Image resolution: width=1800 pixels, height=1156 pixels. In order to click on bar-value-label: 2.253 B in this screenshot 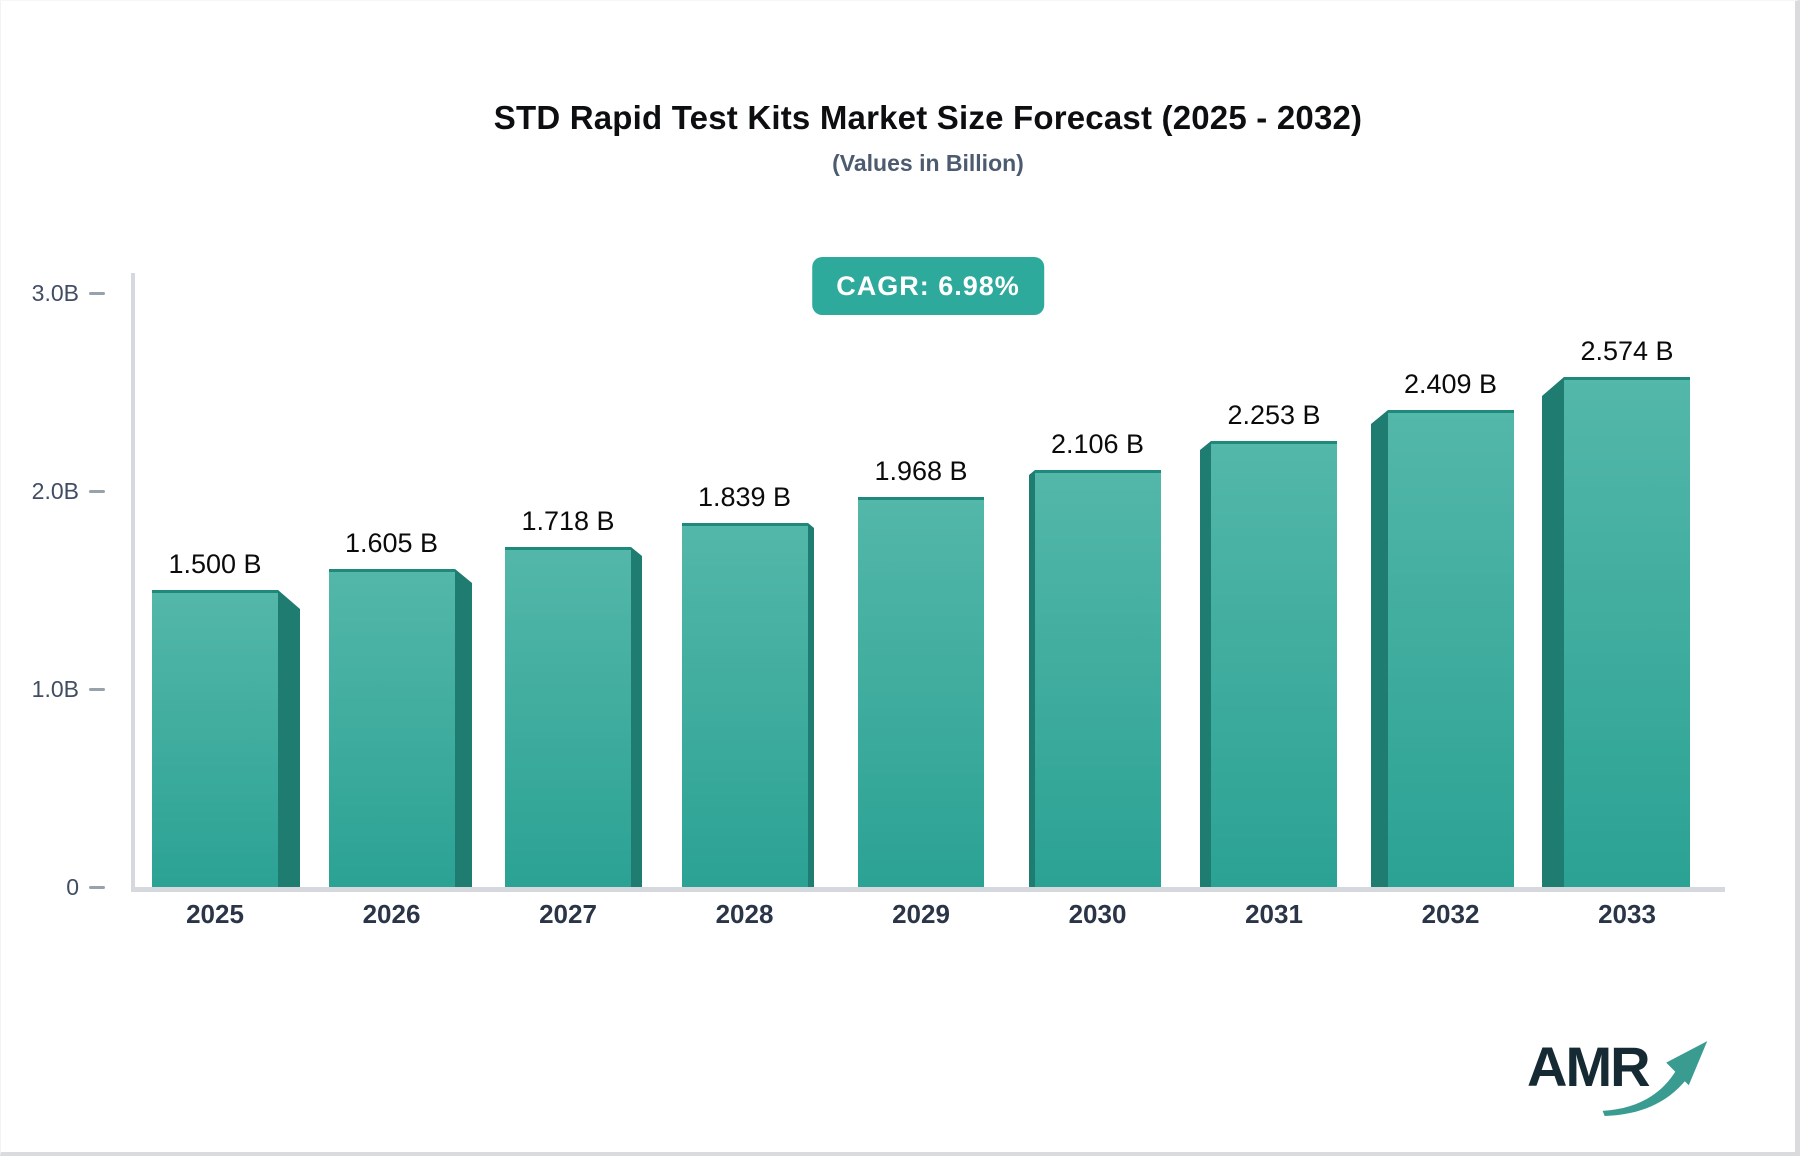, I will do `click(1274, 415)`.